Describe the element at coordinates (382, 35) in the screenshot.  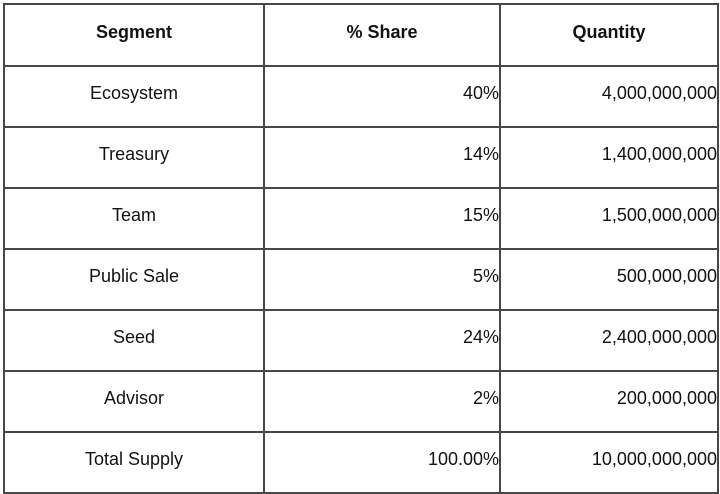
I see `column-header-share: % Share` at that location.